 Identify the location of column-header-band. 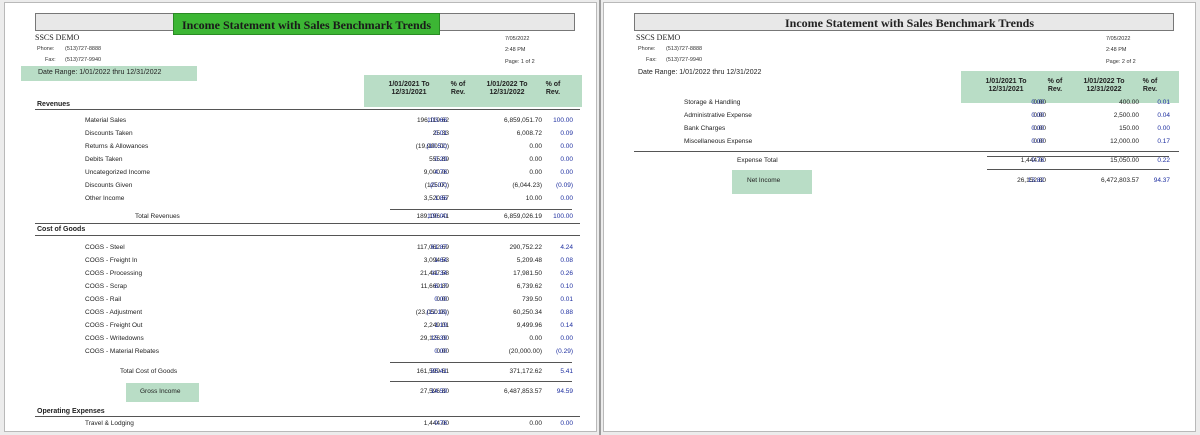
(1070, 87).